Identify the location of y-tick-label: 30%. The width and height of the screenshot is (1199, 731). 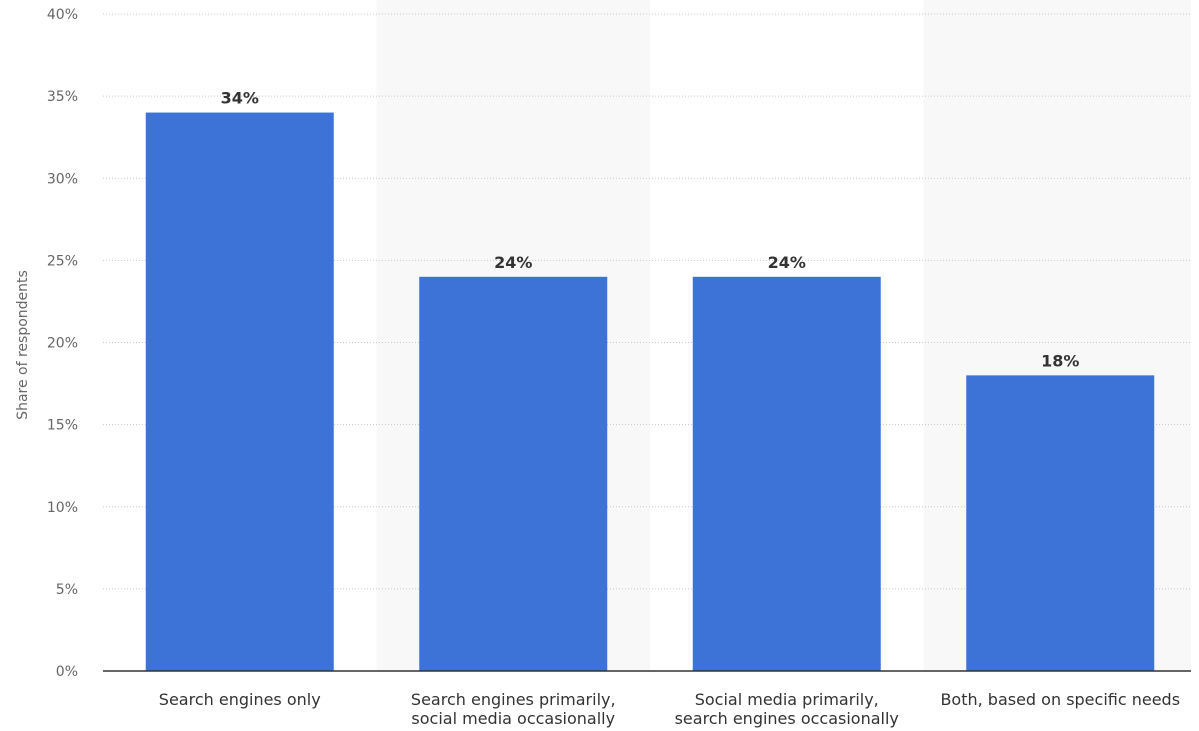
(62, 179).